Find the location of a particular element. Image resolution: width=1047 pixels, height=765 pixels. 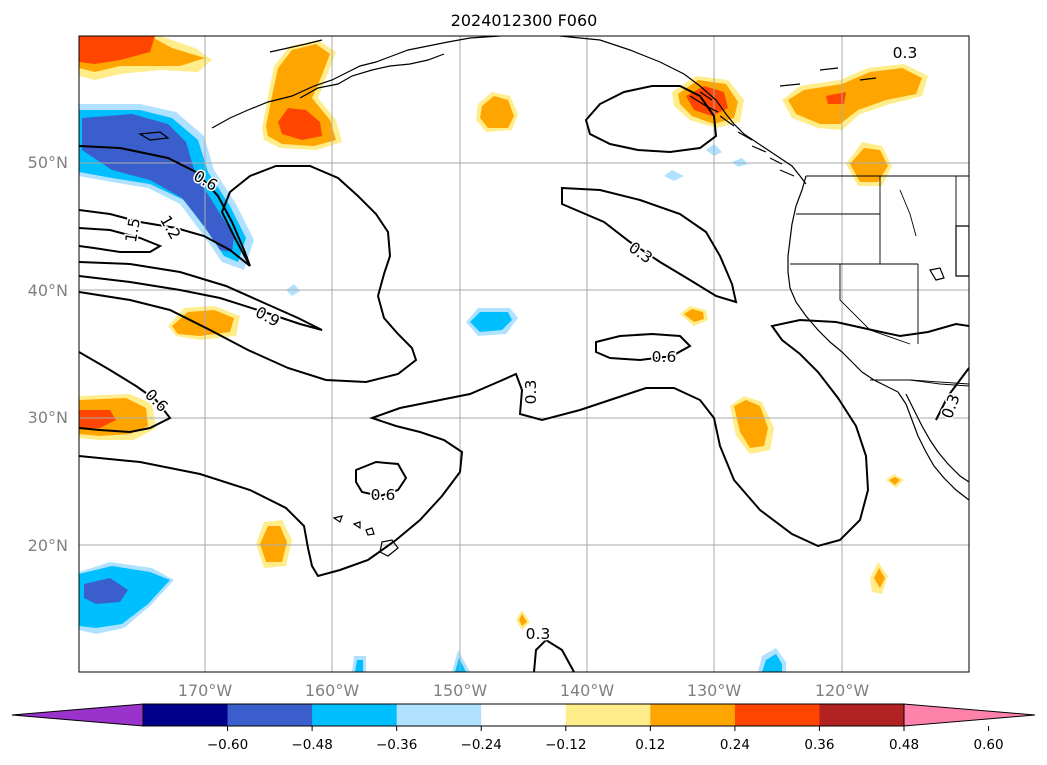

lat-label: 30°N is located at coordinates (48, 417).